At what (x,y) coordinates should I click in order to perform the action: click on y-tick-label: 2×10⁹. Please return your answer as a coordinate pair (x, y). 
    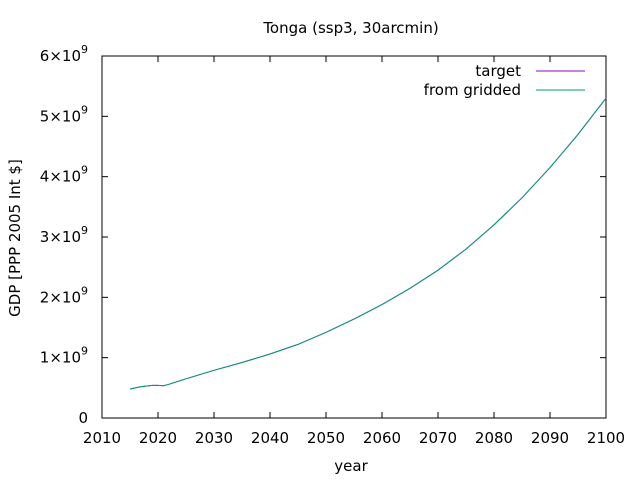
    Looking at the image, I should click on (64, 295).